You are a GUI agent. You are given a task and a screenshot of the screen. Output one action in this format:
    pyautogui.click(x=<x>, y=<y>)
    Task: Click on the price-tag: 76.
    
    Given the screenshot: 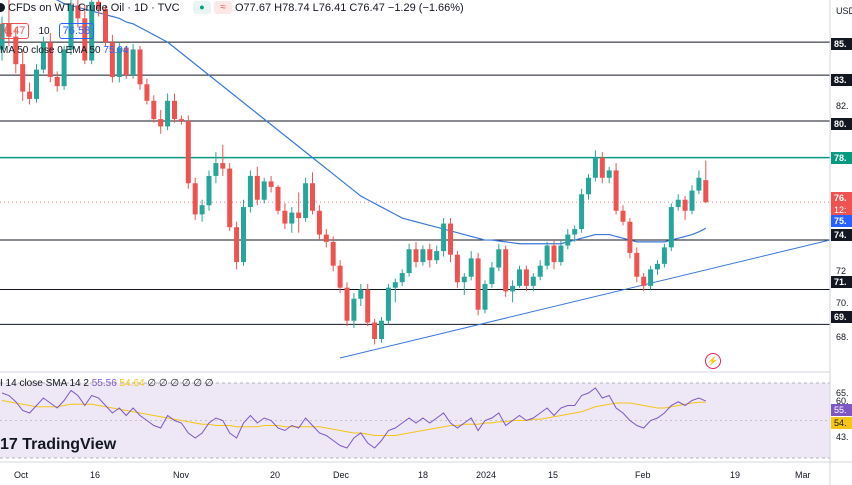 What is the action you would take?
    pyautogui.click(x=841, y=198)
    